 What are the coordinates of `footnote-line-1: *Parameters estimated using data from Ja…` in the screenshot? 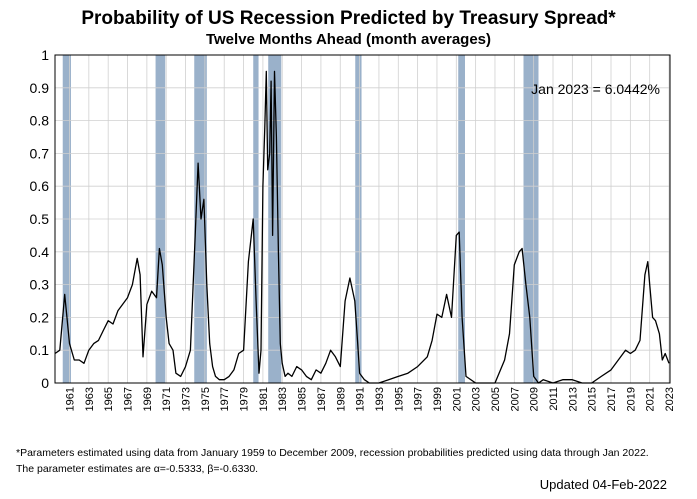 It's located at (332, 453).